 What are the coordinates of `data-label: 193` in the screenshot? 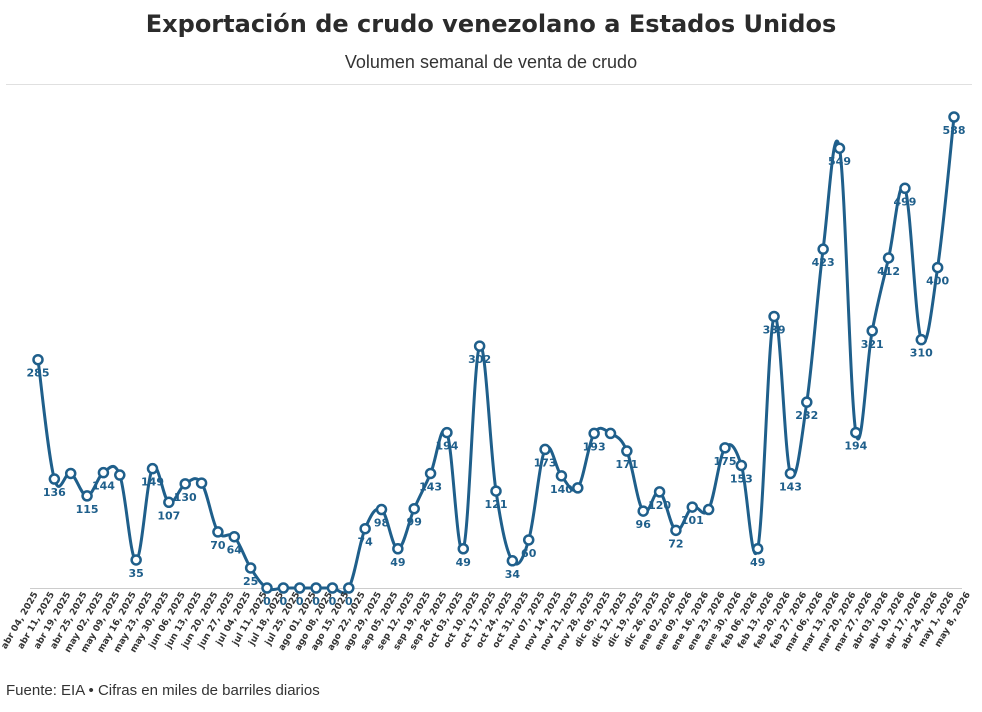 It's located at (594, 446).